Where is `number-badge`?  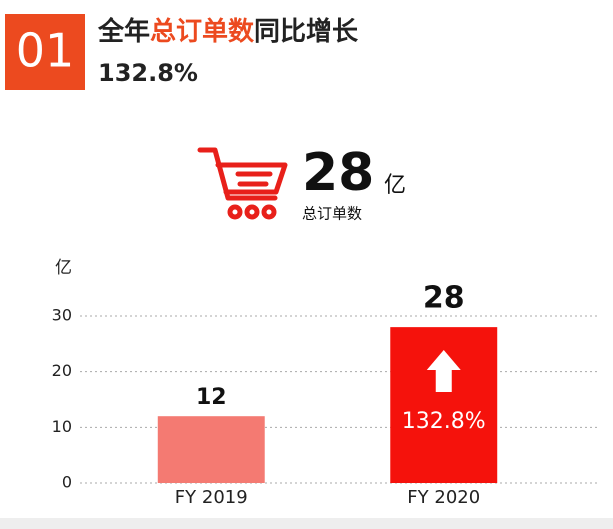
number-badge is located at coordinates (45, 52).